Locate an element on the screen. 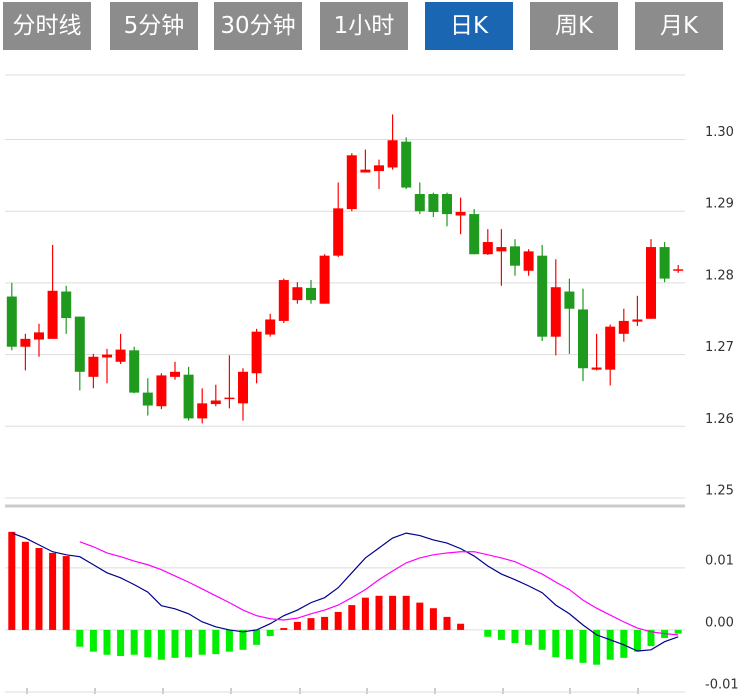 The image size is (754, 694). macd-line is located at coordinates (379, 588).